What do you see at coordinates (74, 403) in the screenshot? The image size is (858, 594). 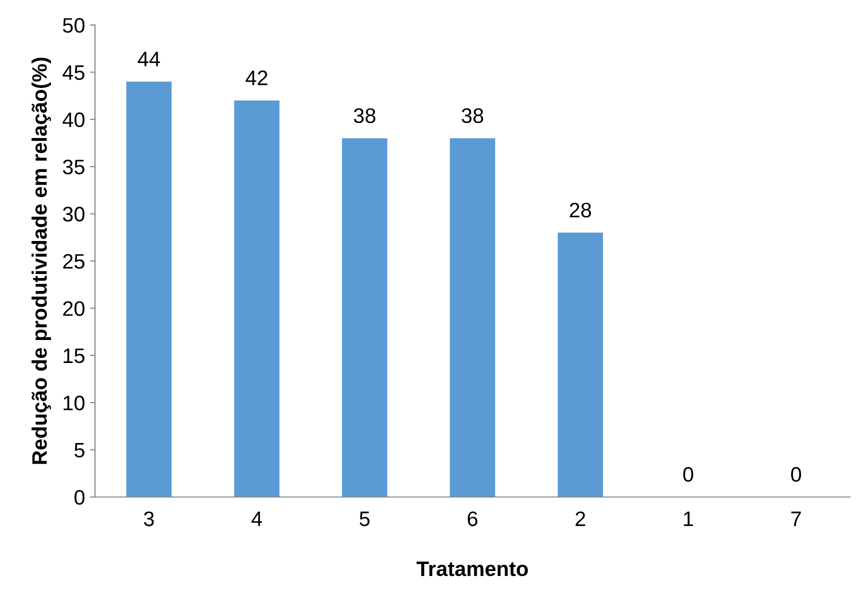 I see `y-tick-label: 10` at bounding box center [74, 403].